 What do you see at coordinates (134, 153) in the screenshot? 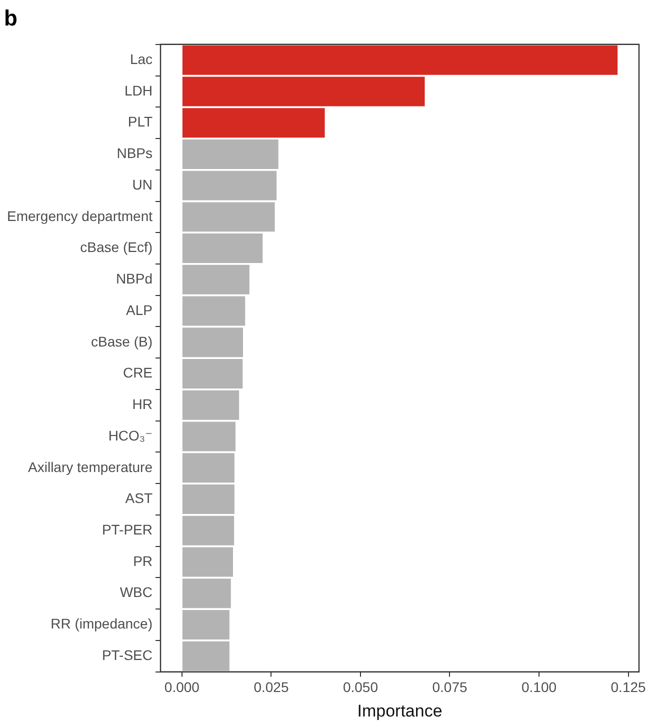
I see `y-tick-label: NBPs` at bounding box center [134, 153].